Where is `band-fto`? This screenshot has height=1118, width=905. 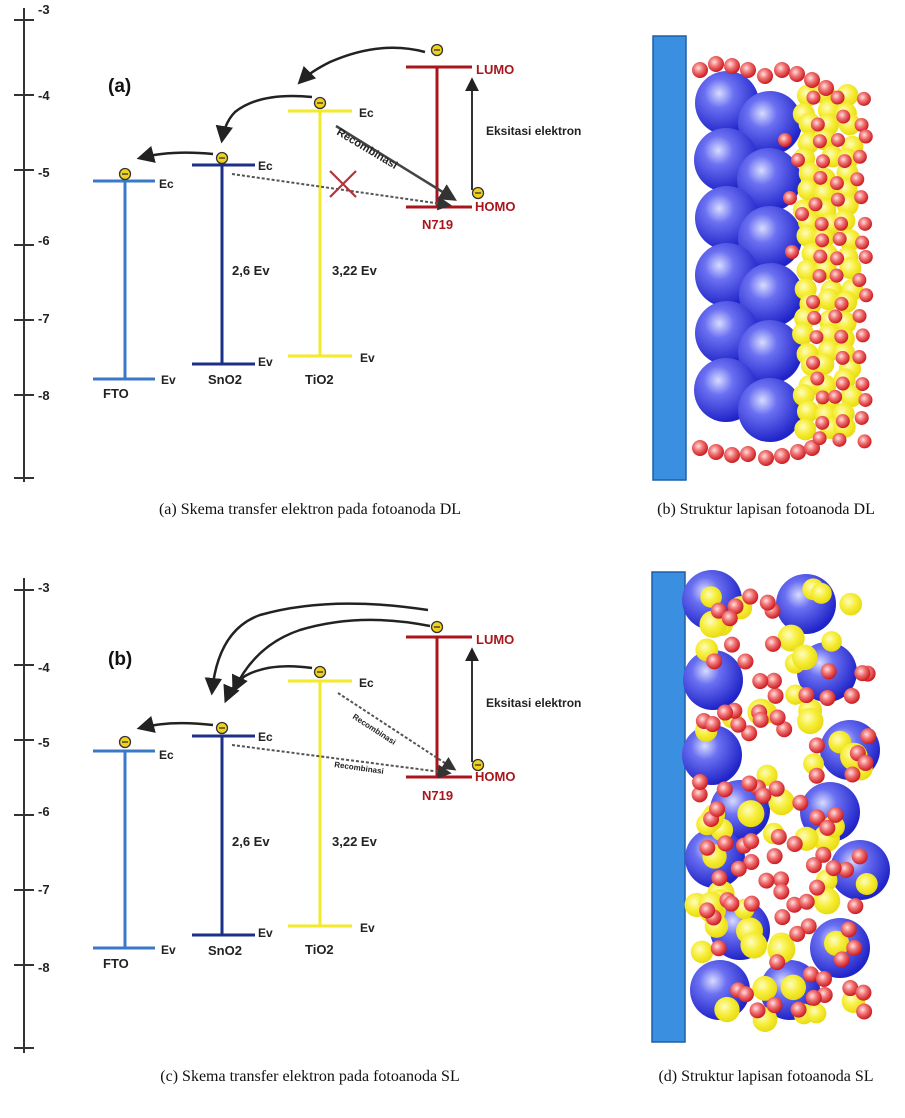
band-fto is located at coordinates (124, 280).